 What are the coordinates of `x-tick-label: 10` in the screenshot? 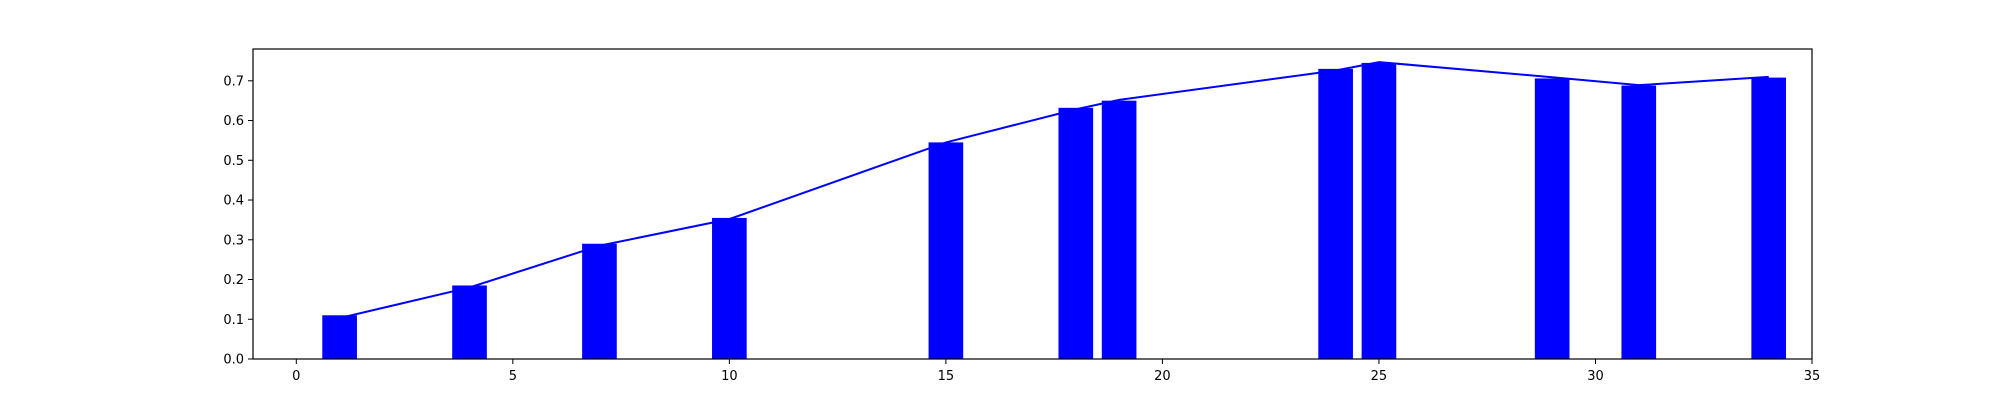 It's located at (729, 376).